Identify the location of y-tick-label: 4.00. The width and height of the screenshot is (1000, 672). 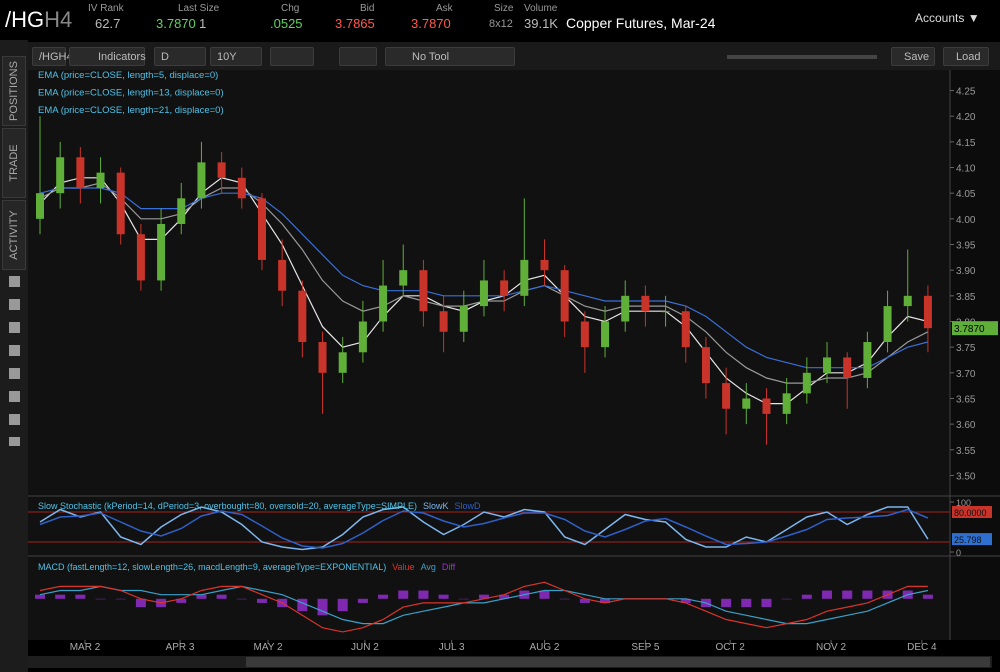
(966, 220).